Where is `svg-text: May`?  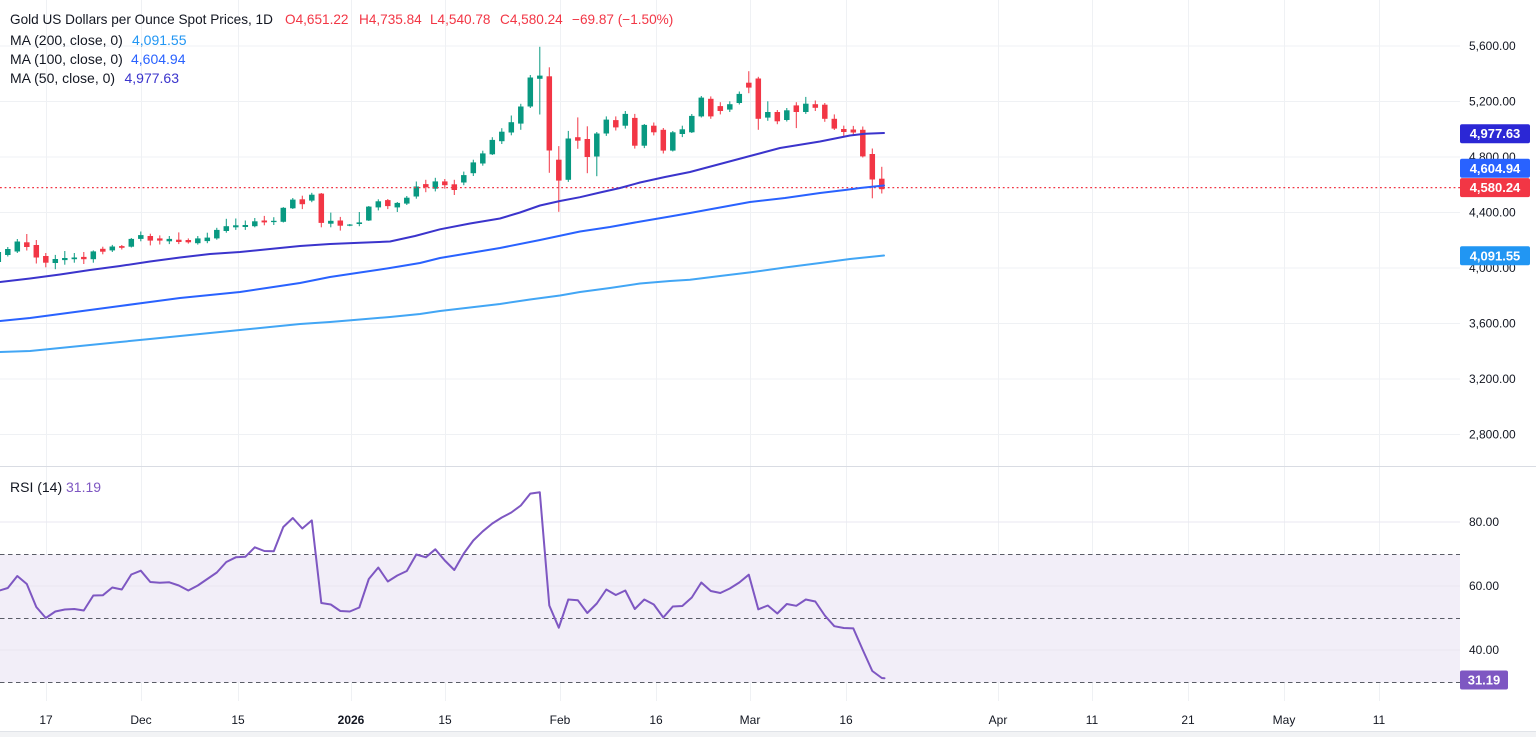 svg-text: May is located at coordinates (1284, 720).